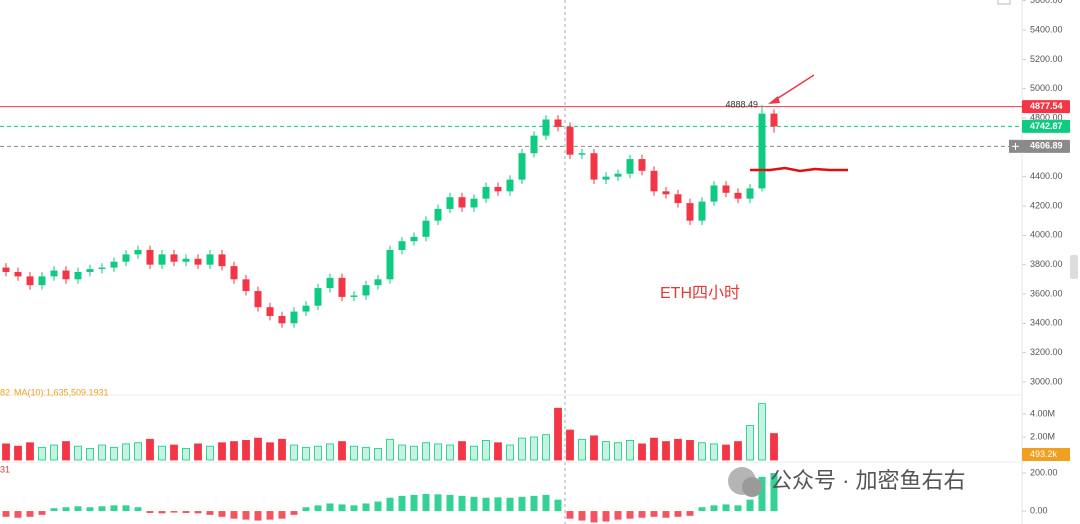  Describe the element at coordinates (5, 469) in the screenshot. I see `macd-fragment: 31` at that location.